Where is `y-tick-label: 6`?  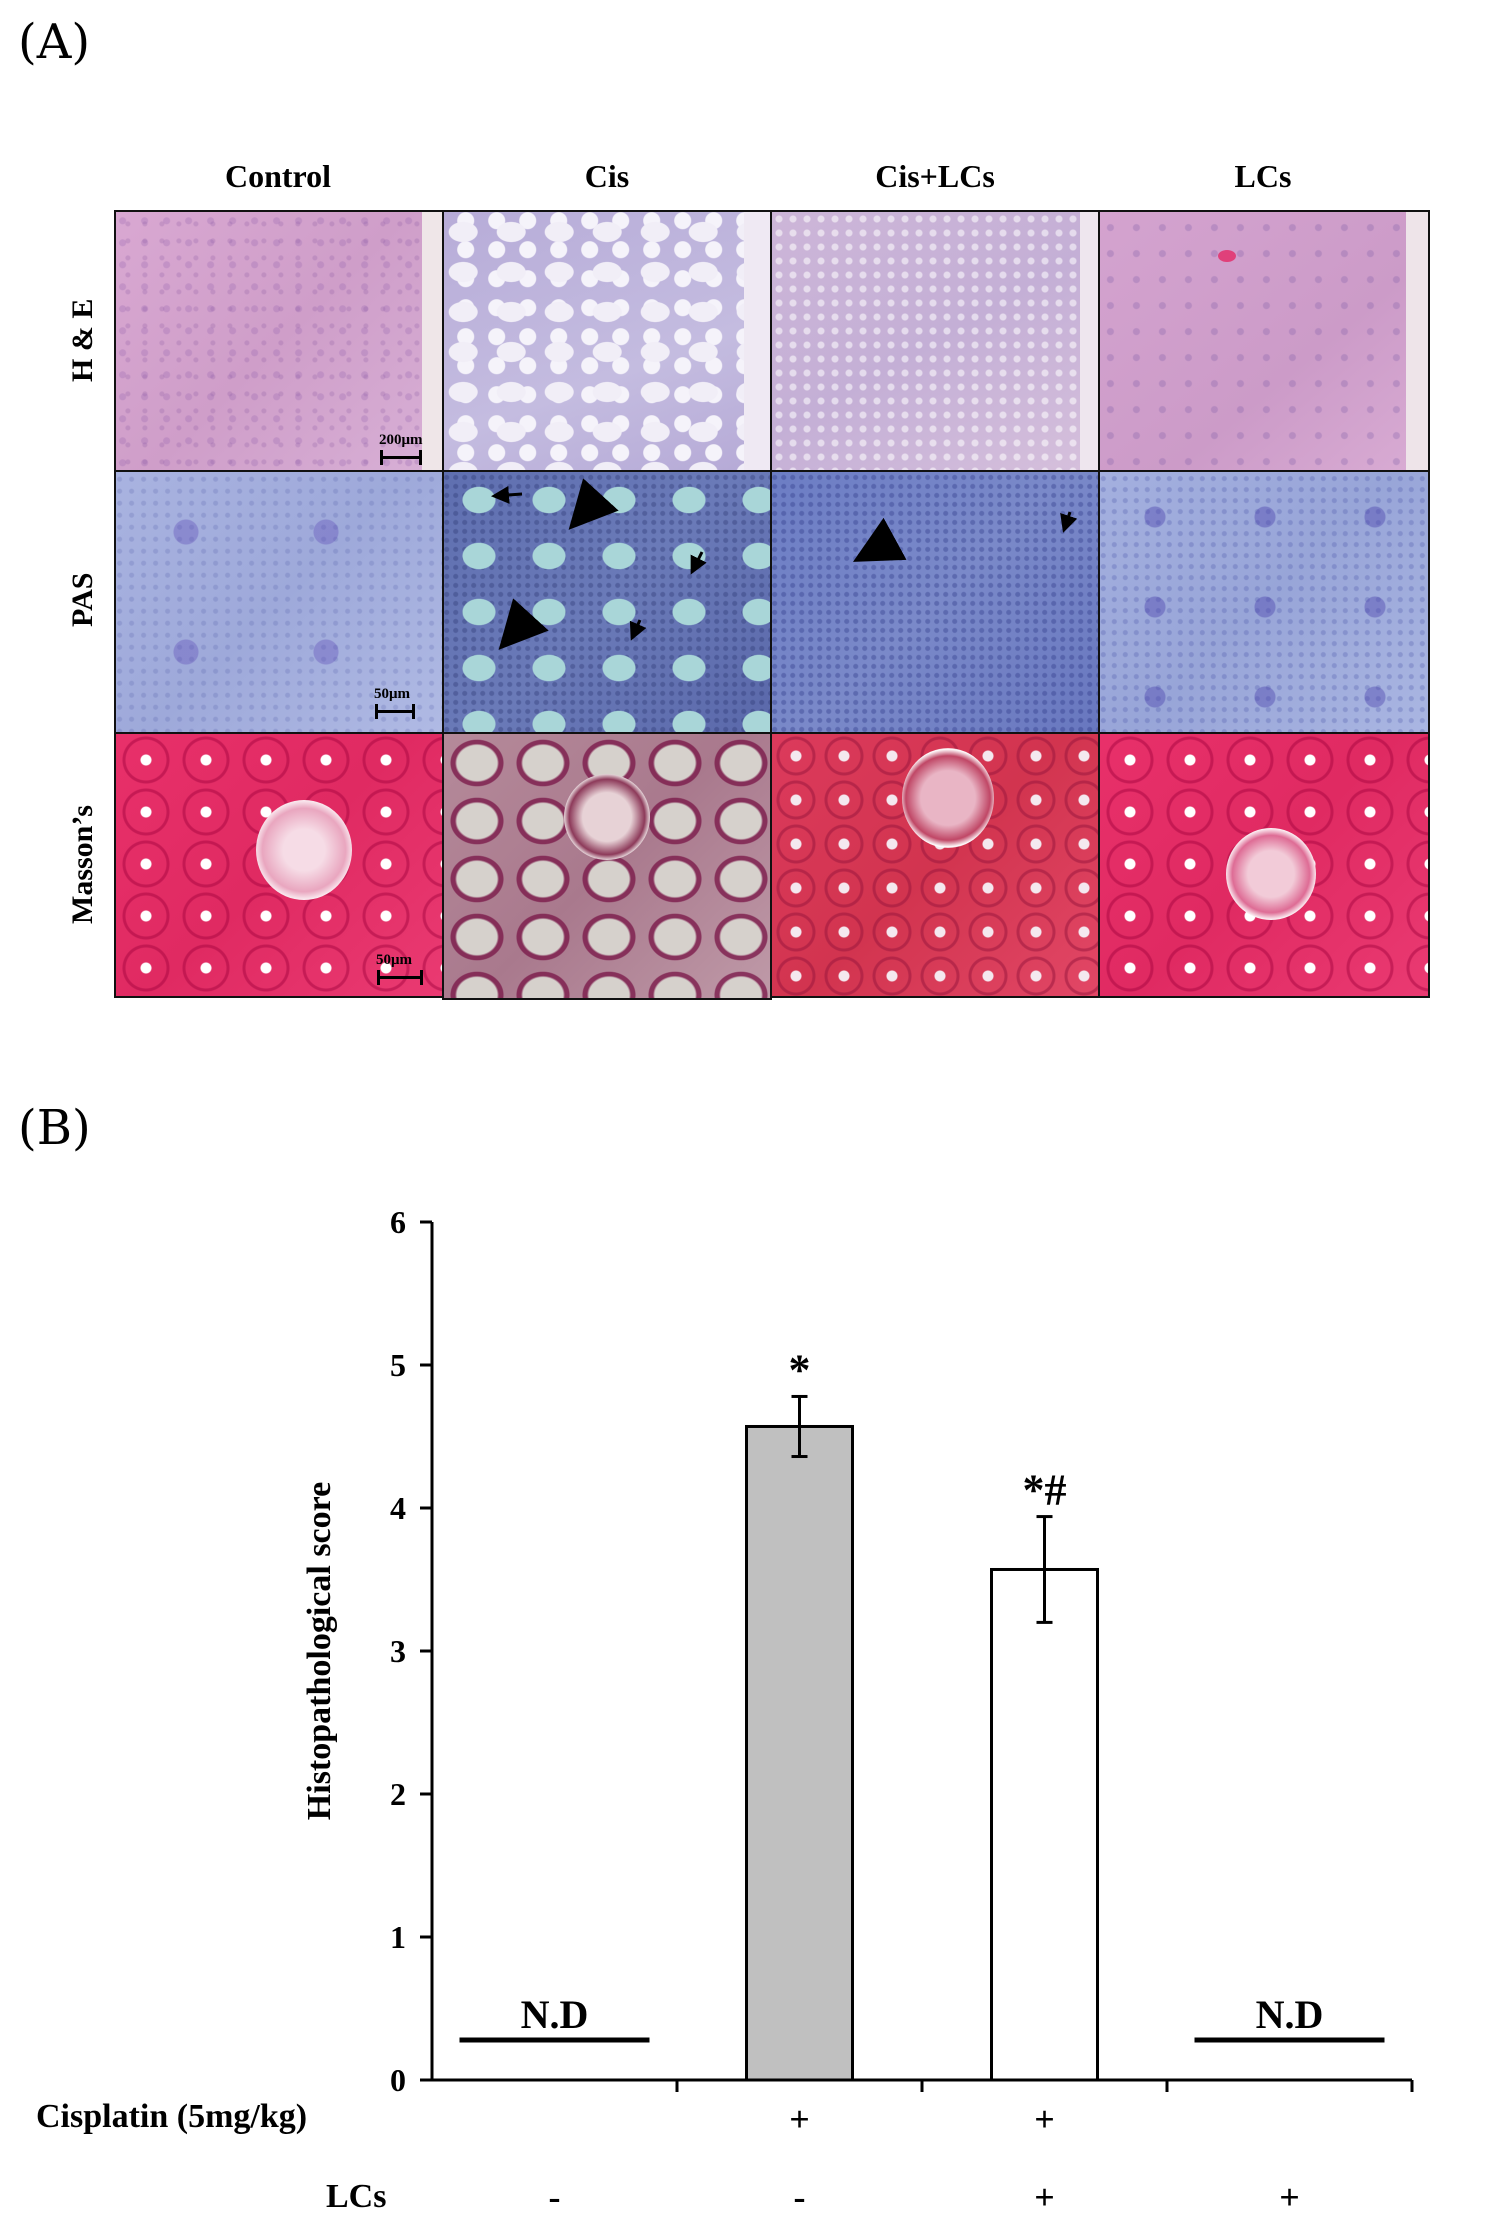
y-tick-label: 6 is located at coordinates (398, 1222).